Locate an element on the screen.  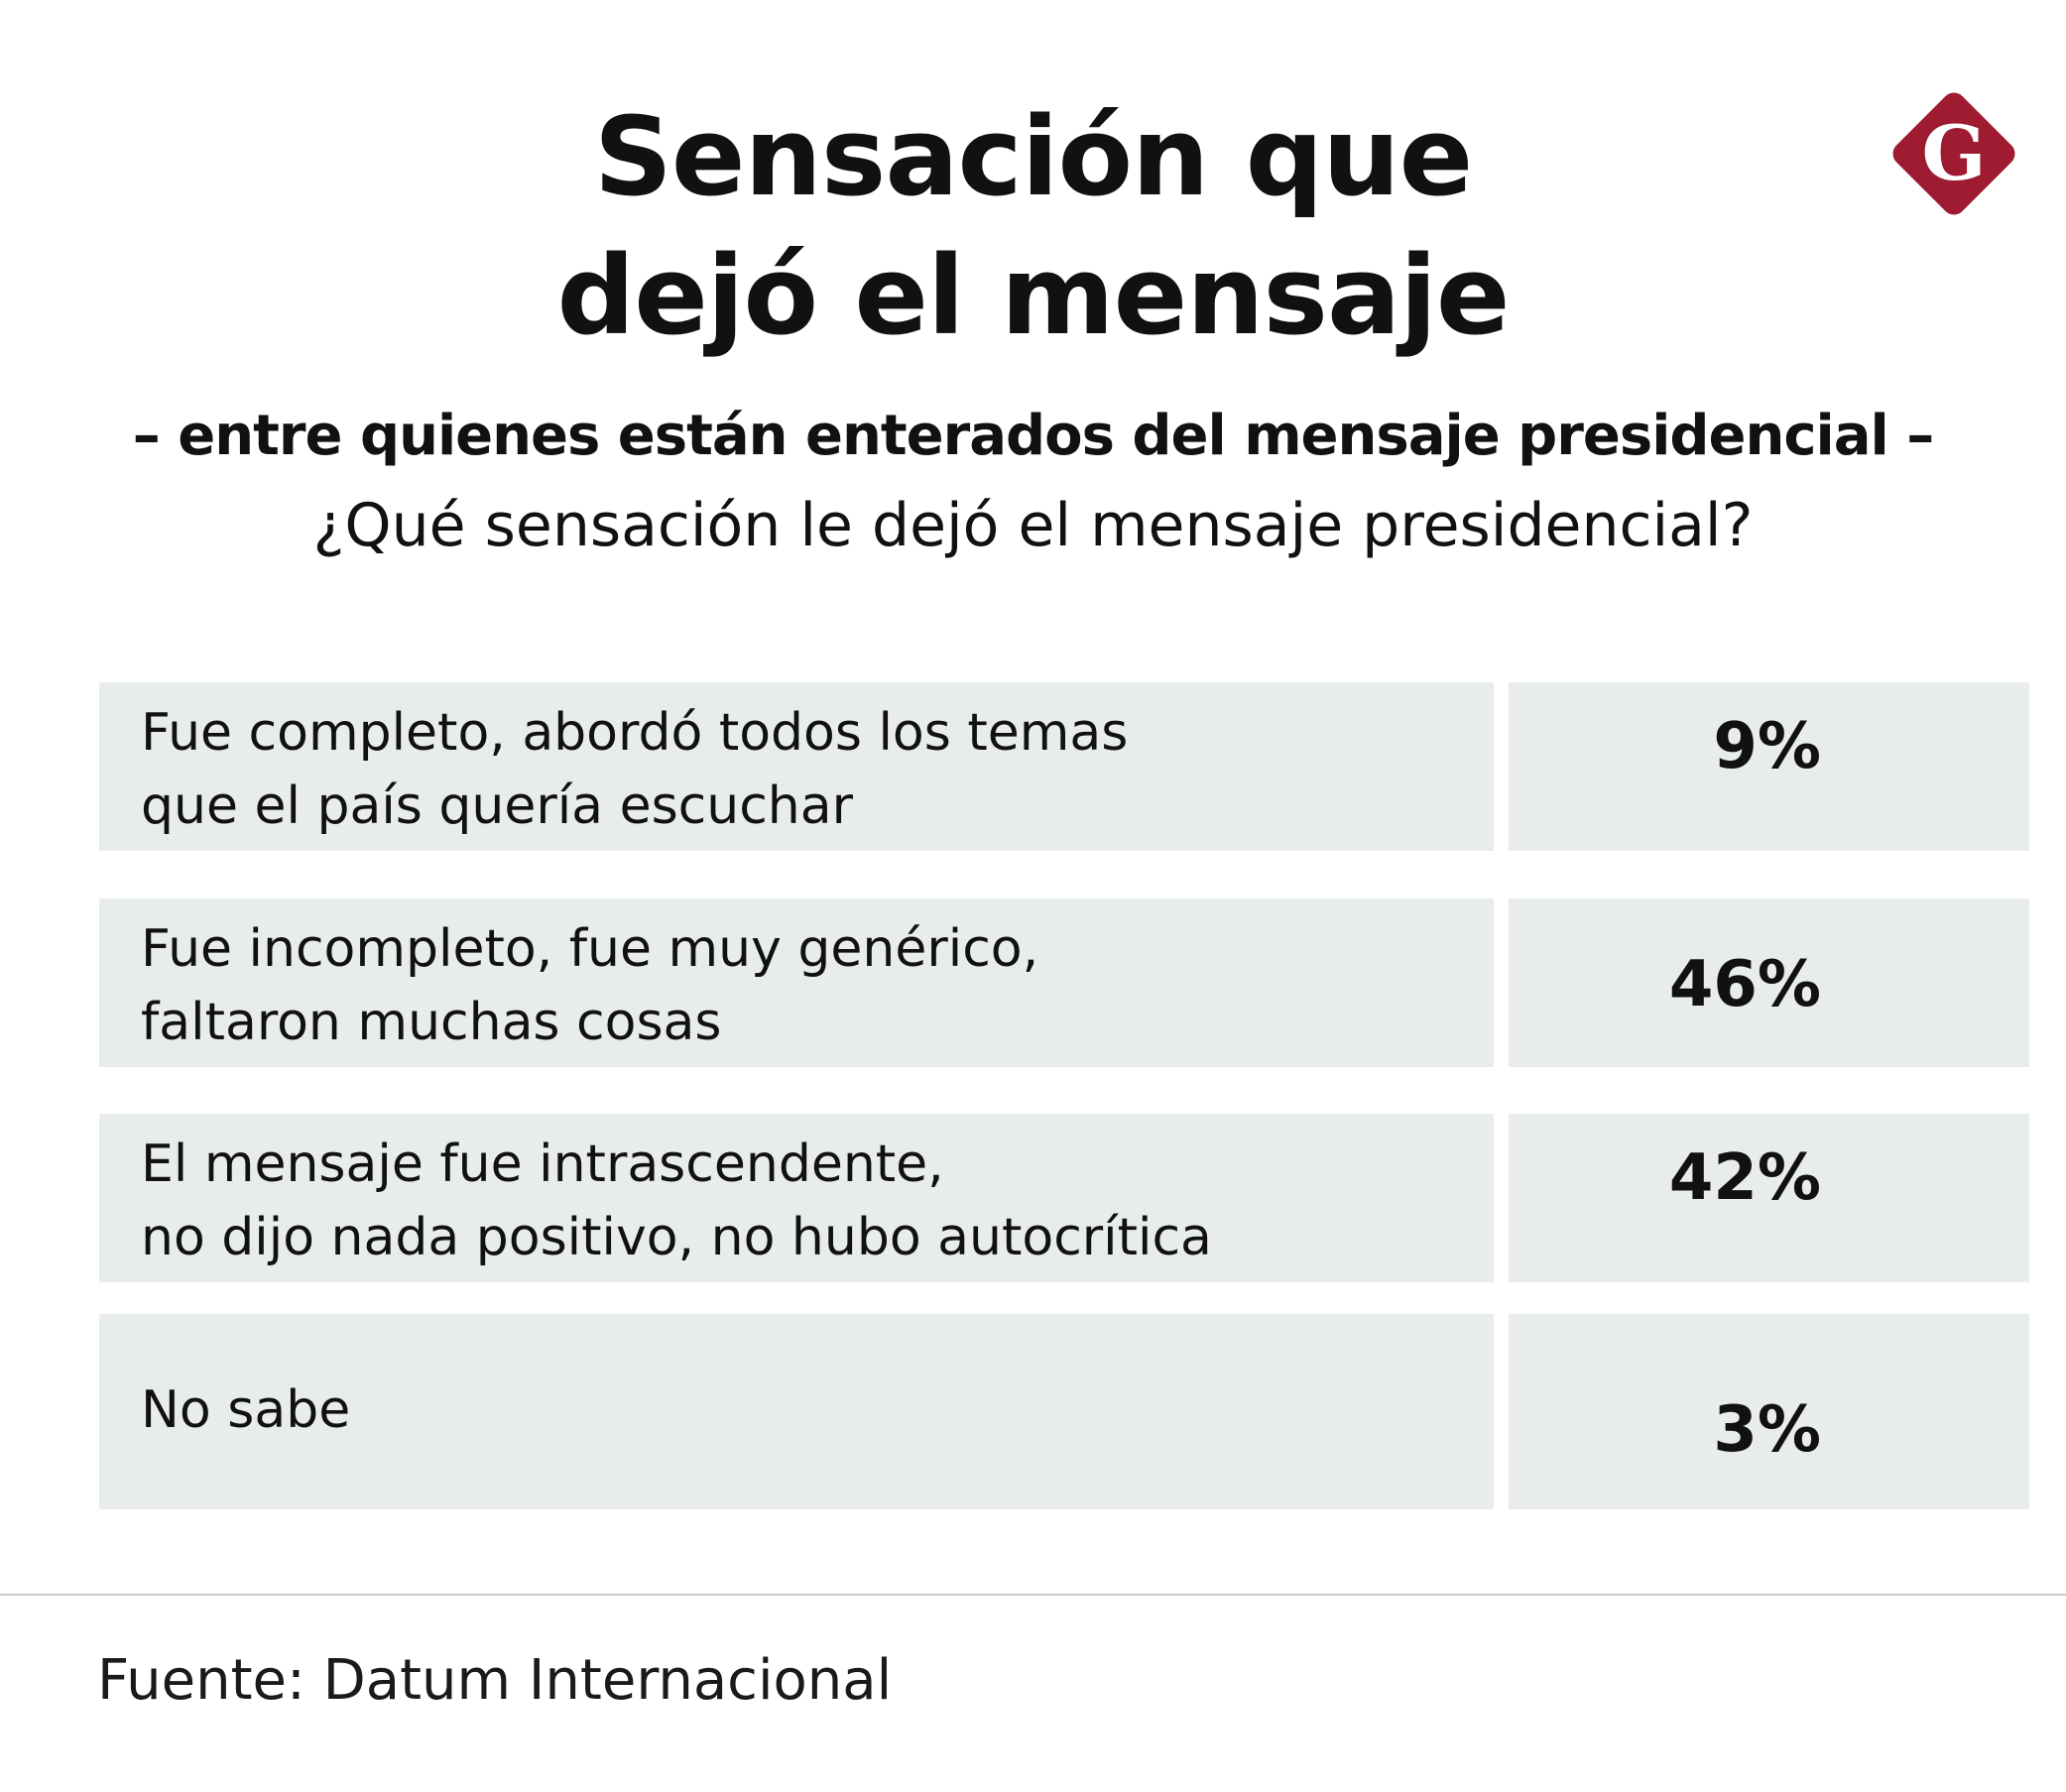
chart-title-line-1: Sensación que is located at coordinates (1033, 157).